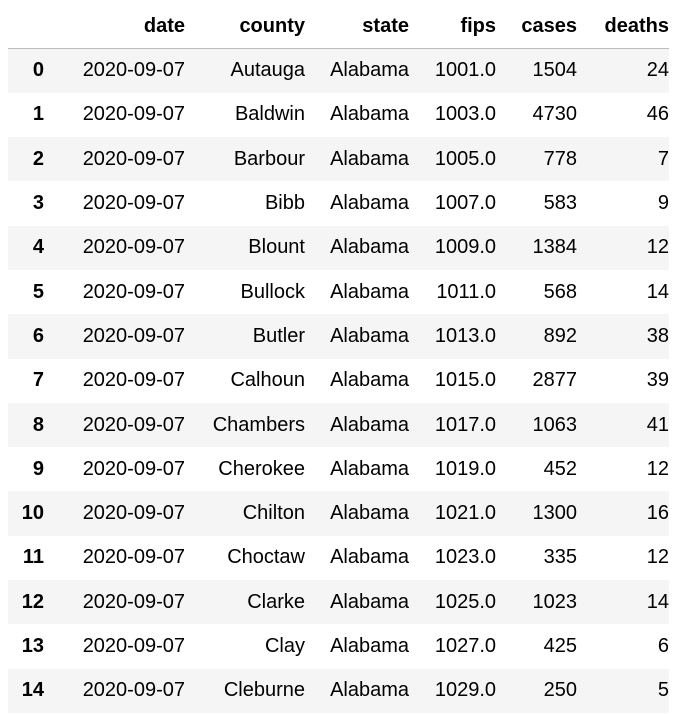 Image resolution: width=686 pixels, height=714 pixels. What do you see at coordinates (258, 424) in the screenshot?
I see `cell-county: Chambers` at bounding box center [258, 424].